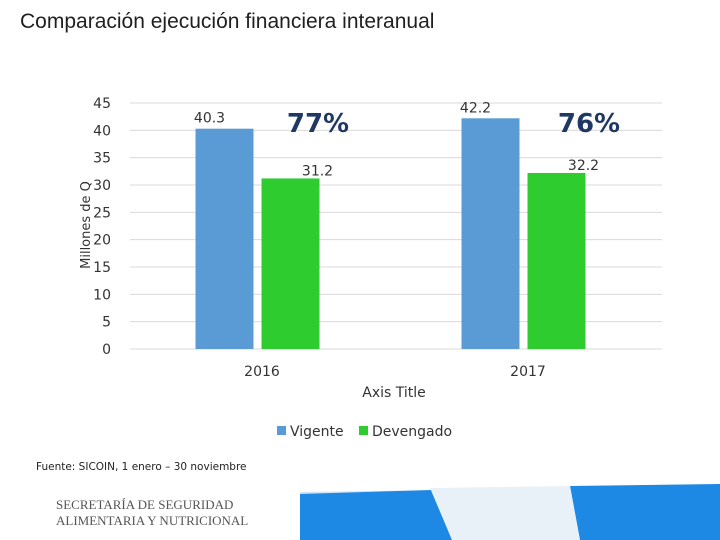 Image resolution: width=720 pixels, height=540 pixels. What do you see at coordinates (102, 104) in the screenshot?
I see `y-tick-label: 45` at bounding box center [102, 104].